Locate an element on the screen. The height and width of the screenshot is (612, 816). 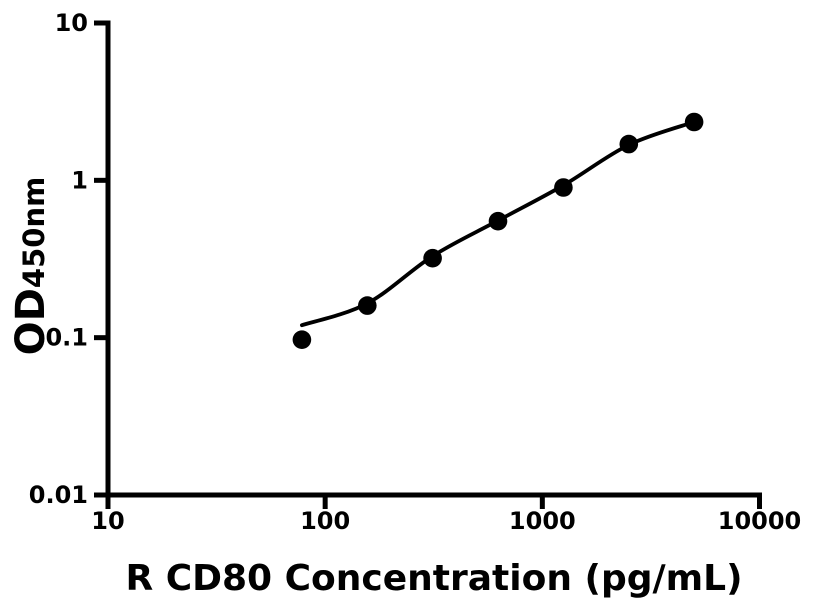
x-tick-label: 100 is located at coordinates (325, 521).